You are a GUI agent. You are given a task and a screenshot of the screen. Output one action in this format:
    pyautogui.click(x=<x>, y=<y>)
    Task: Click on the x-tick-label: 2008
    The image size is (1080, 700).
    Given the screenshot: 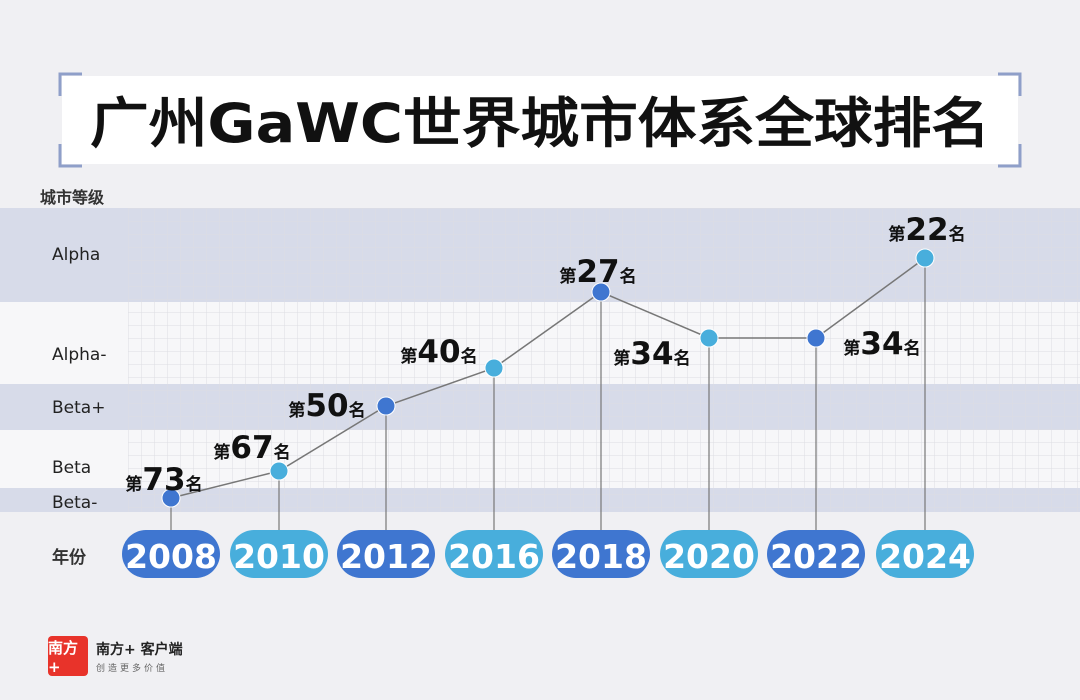 What is the action you would take?
    pyautogui.click(x=171, y=556)
    